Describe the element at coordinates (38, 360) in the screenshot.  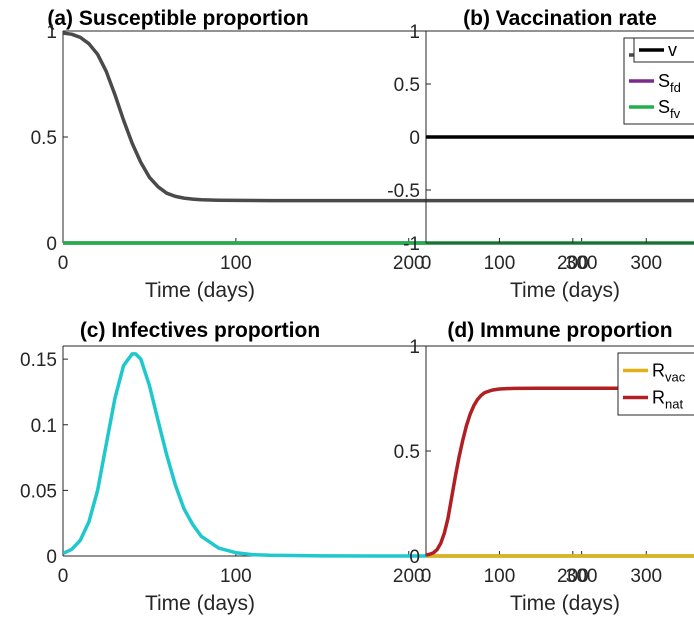
I see `y-tick-label: 0.15` at that location.